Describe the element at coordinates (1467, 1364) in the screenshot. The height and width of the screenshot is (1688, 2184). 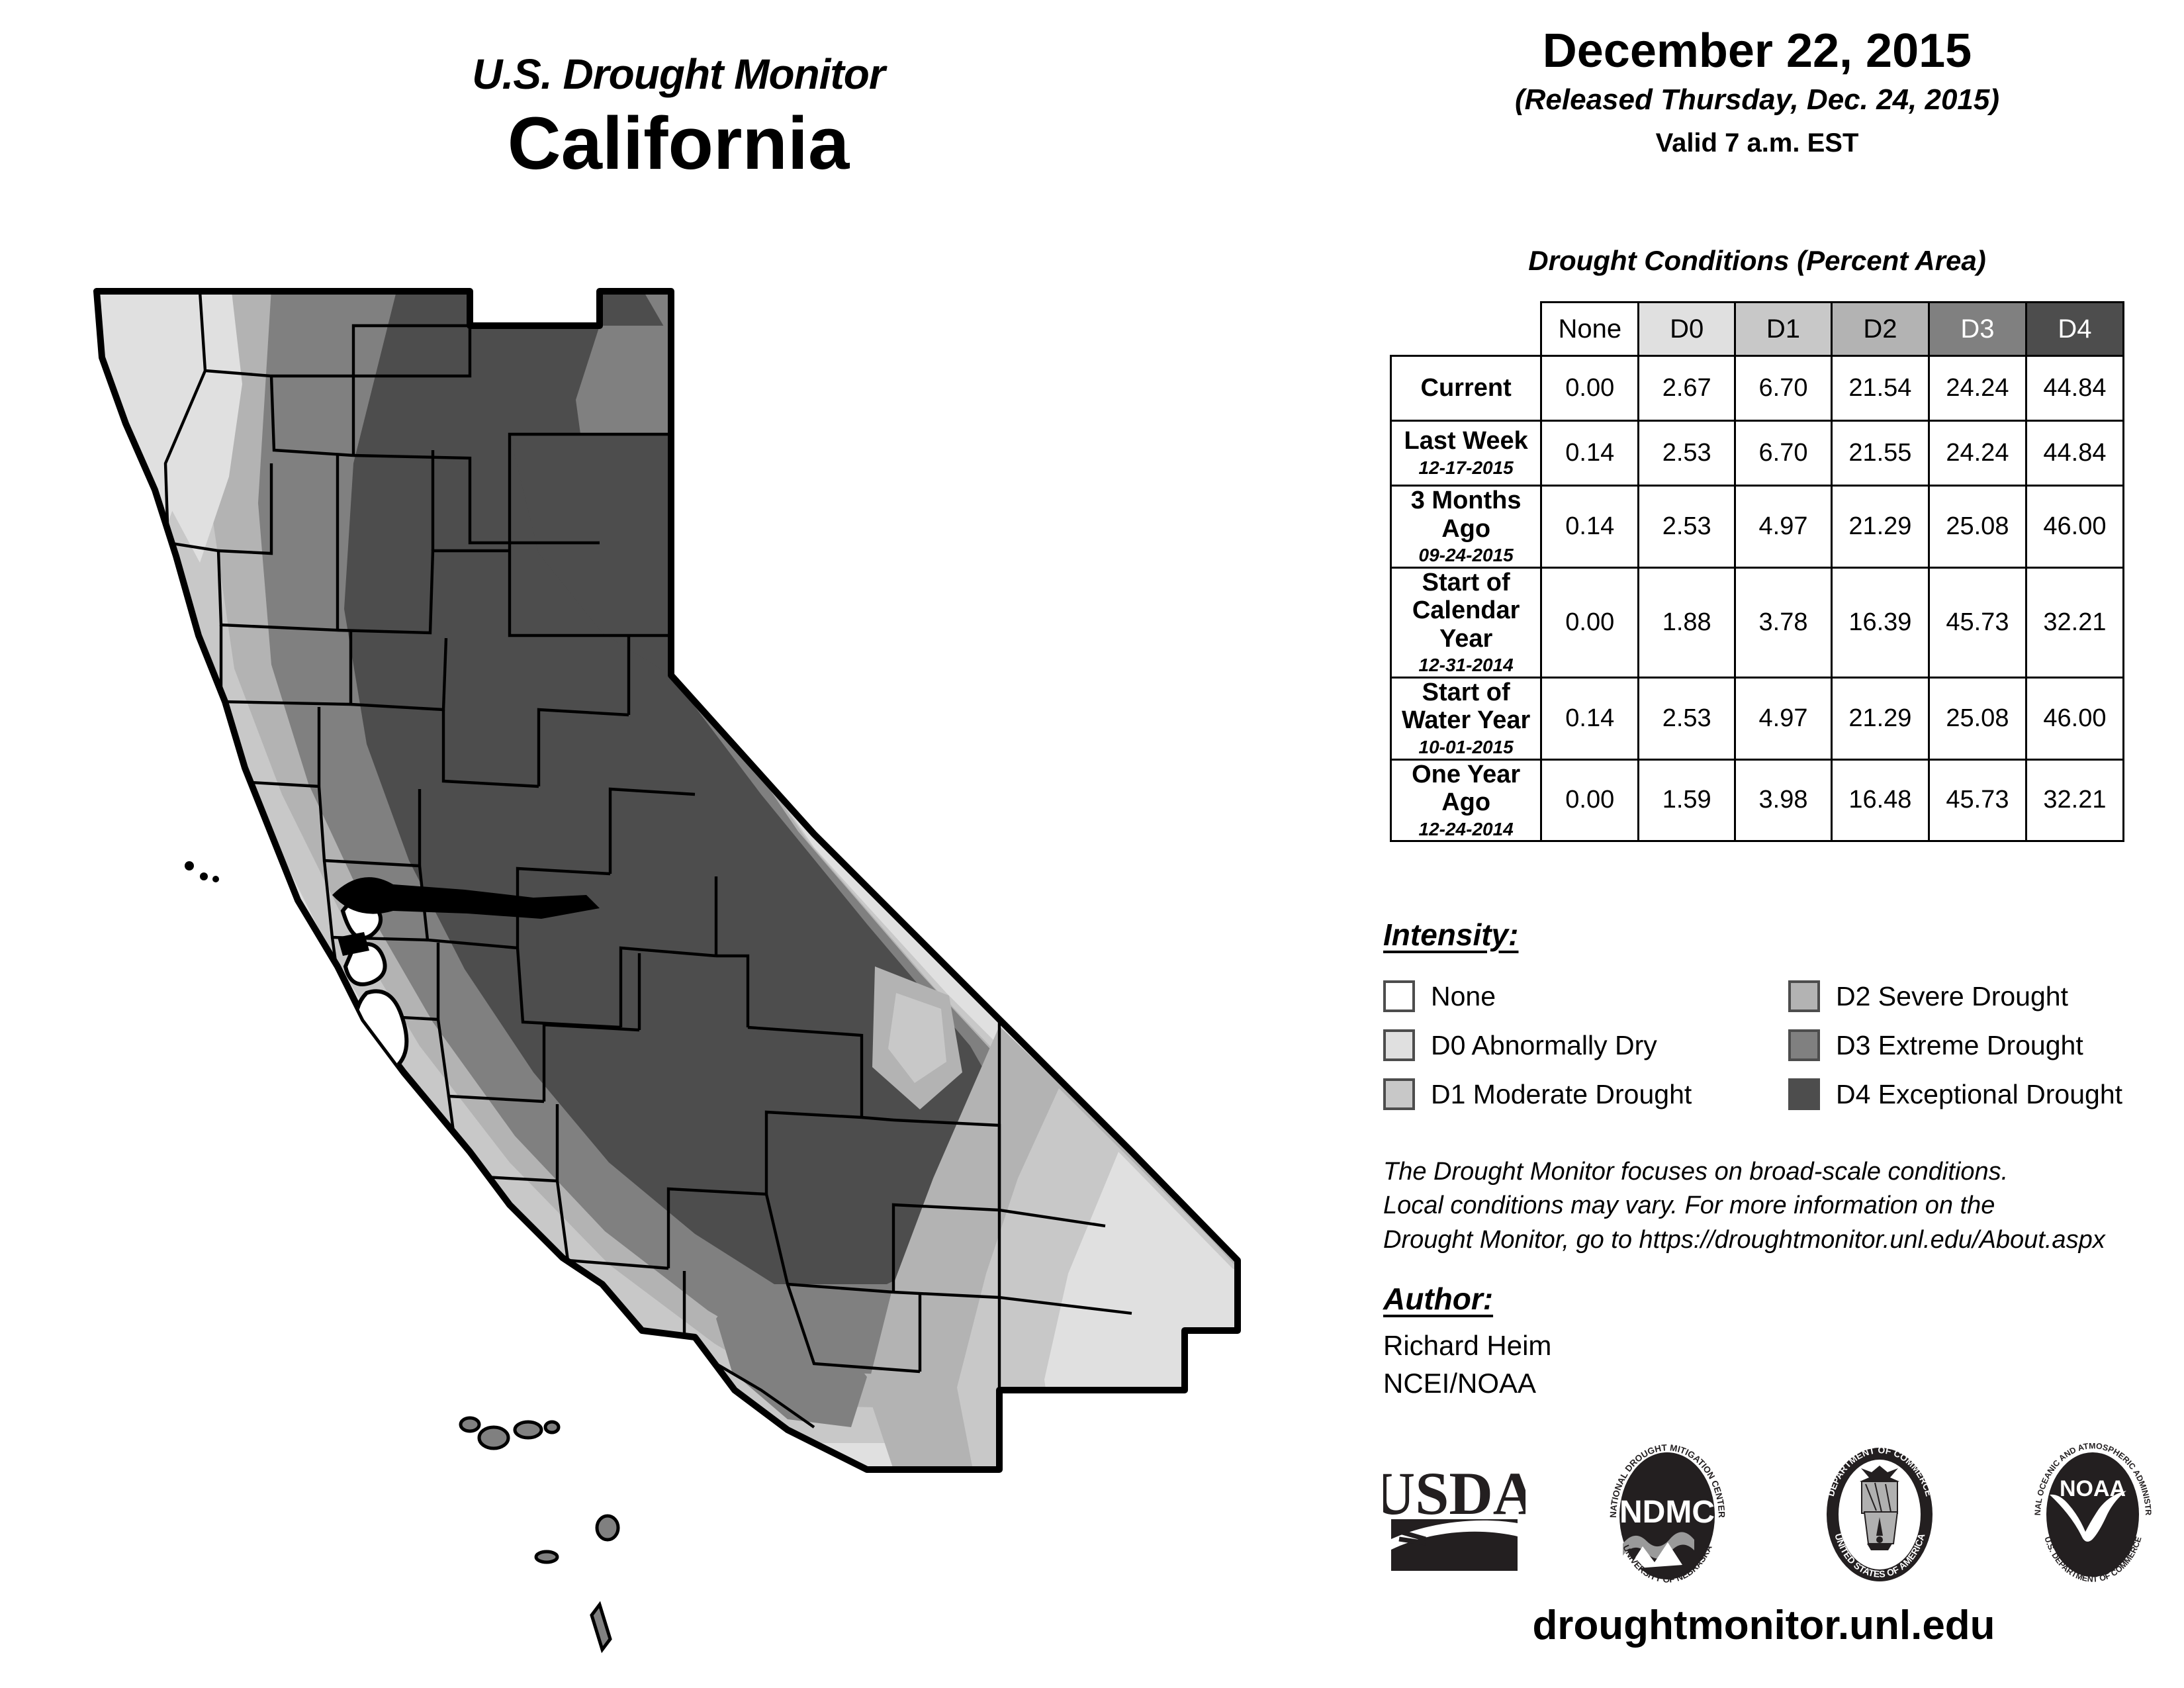
I see `author-block: Richard Heim NCEI/NOAA` at that location.